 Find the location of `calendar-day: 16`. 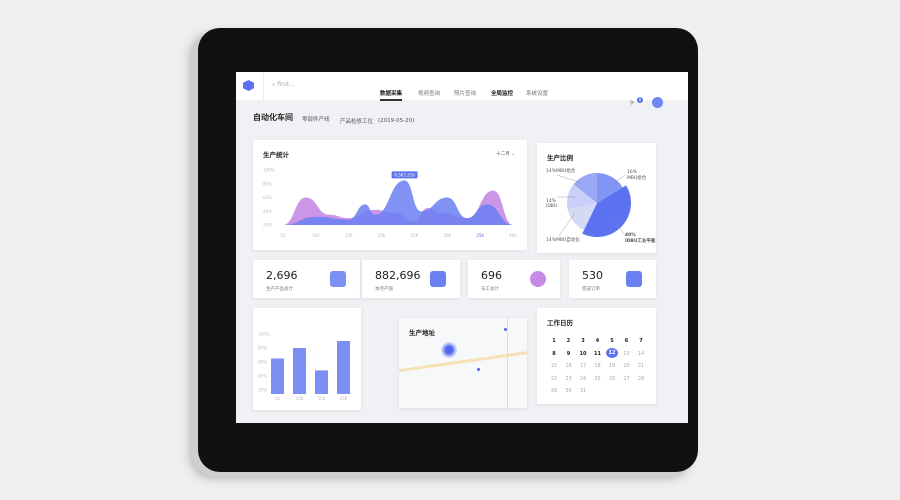

calendar-day: 16 is located at coordinates (568, 366).